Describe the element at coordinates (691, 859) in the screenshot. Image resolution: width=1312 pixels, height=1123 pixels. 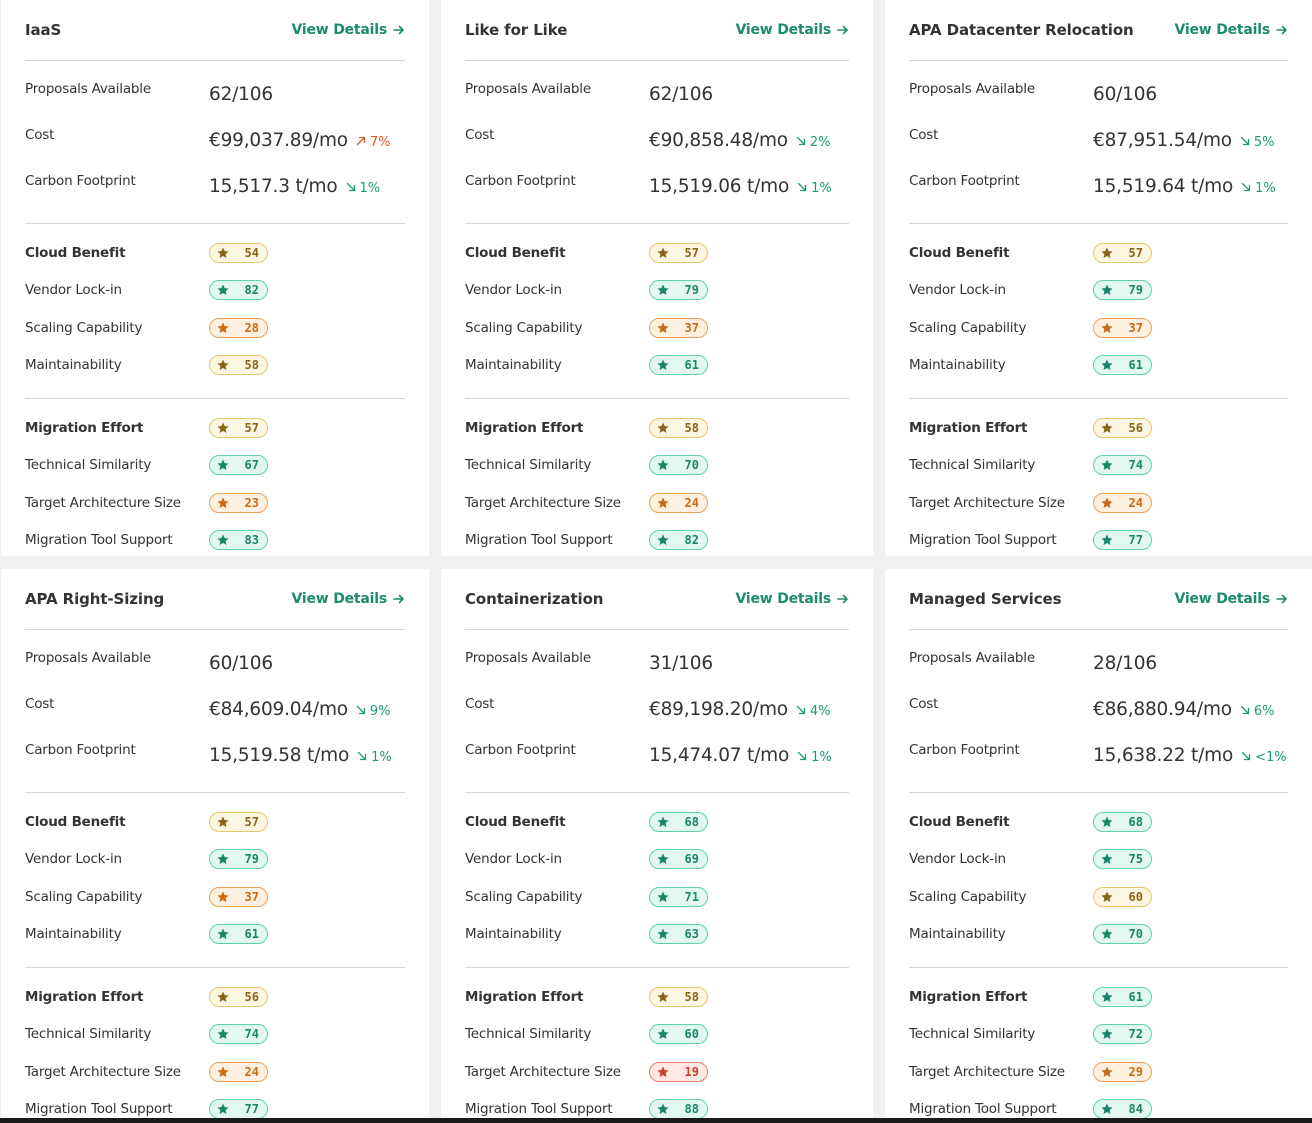
I see `score-value: 69` at that location.